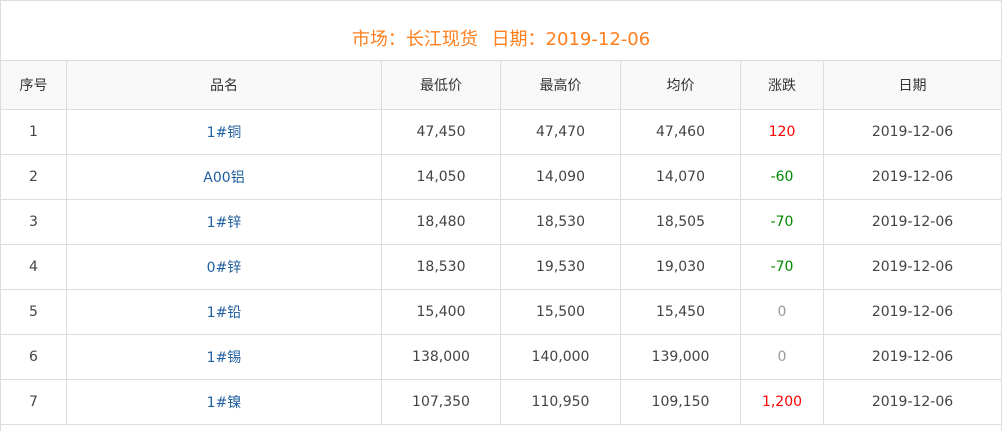 The width and height of the screenshot is (1002, 431). Describe the element at coordinates (680, 312) in the screenshot. I see `avg-price: 15,450` at that location.